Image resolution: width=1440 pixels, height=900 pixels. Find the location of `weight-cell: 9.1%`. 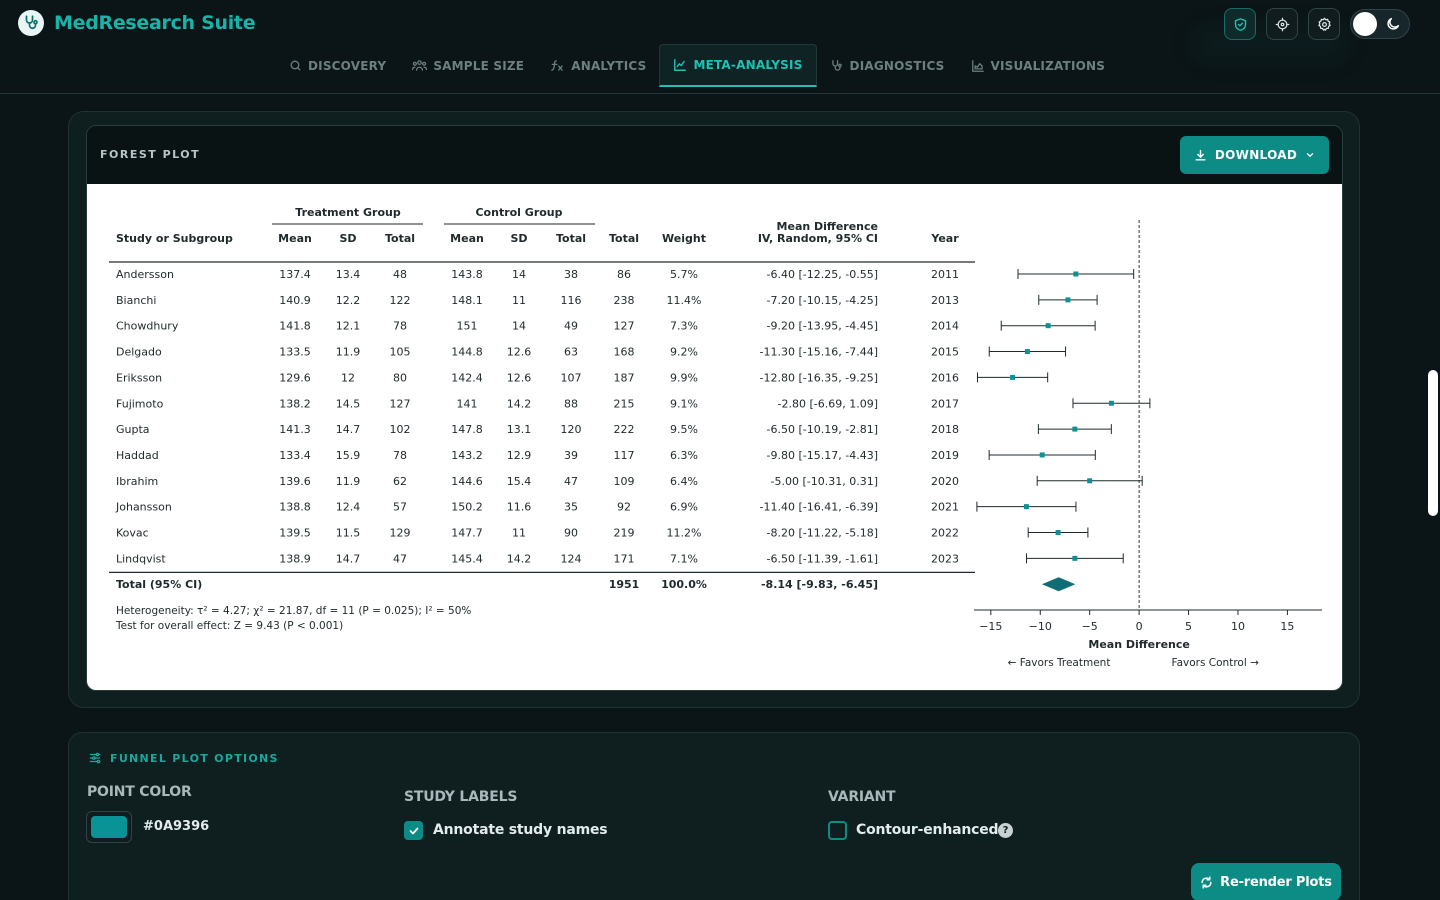

weight-cell: 9.1% is located at coordinates (684, 403).